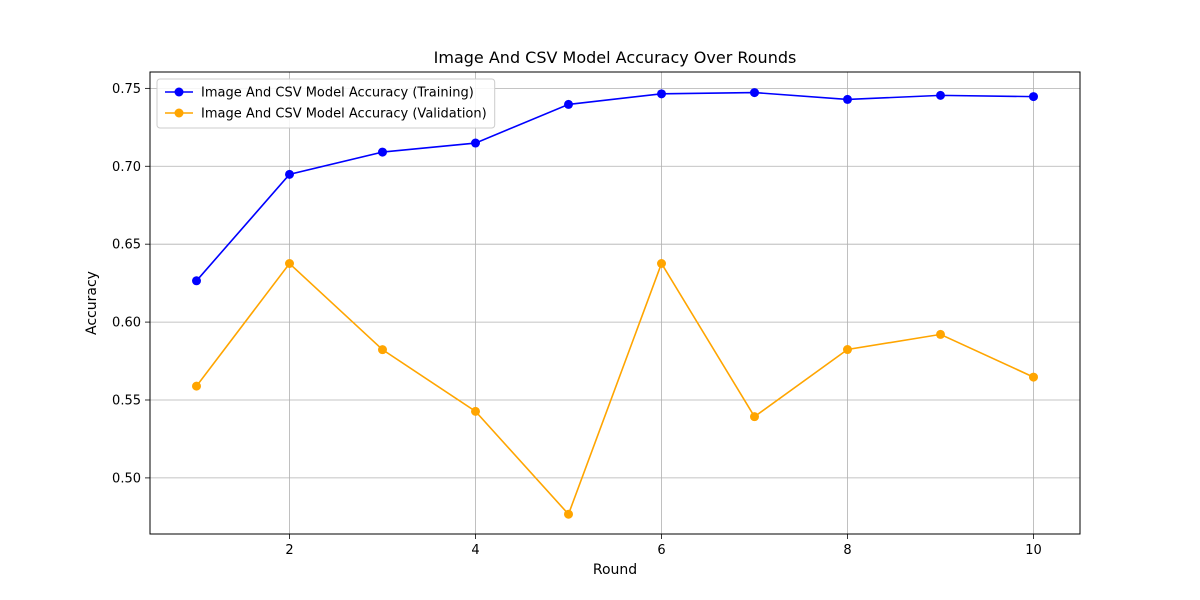  What do you see at coordinates (847, 550) in the screenshot?
I see `x-tick-label: 8` at bounding box center [847, 550].